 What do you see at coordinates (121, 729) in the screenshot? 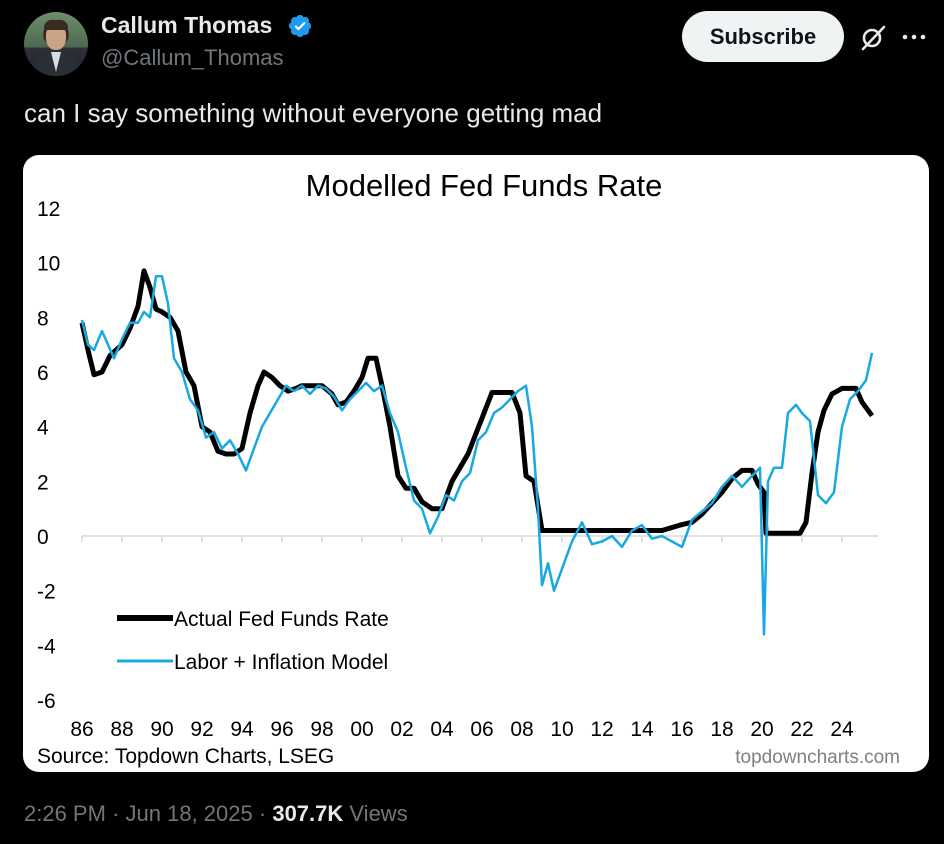
I see `x-tick-label: 88` at bounding box center [121, 729].